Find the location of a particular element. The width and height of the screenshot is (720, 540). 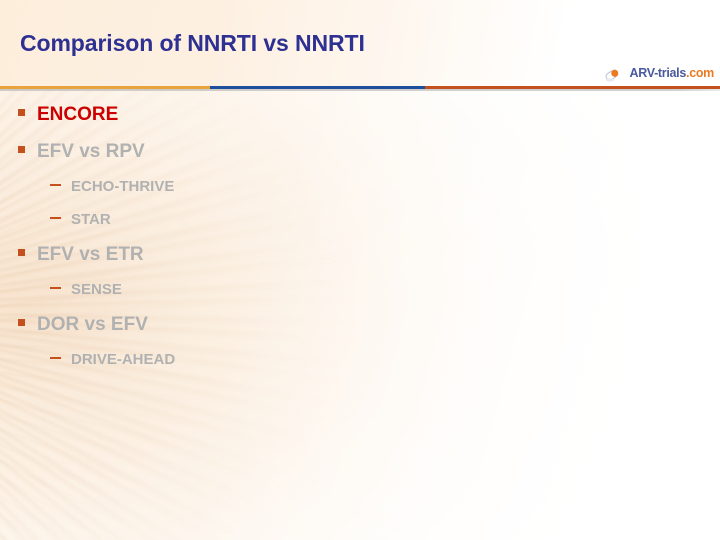

page-title: Comparison of NNRTI vs NNRTI is located at coordinates (192, 43).